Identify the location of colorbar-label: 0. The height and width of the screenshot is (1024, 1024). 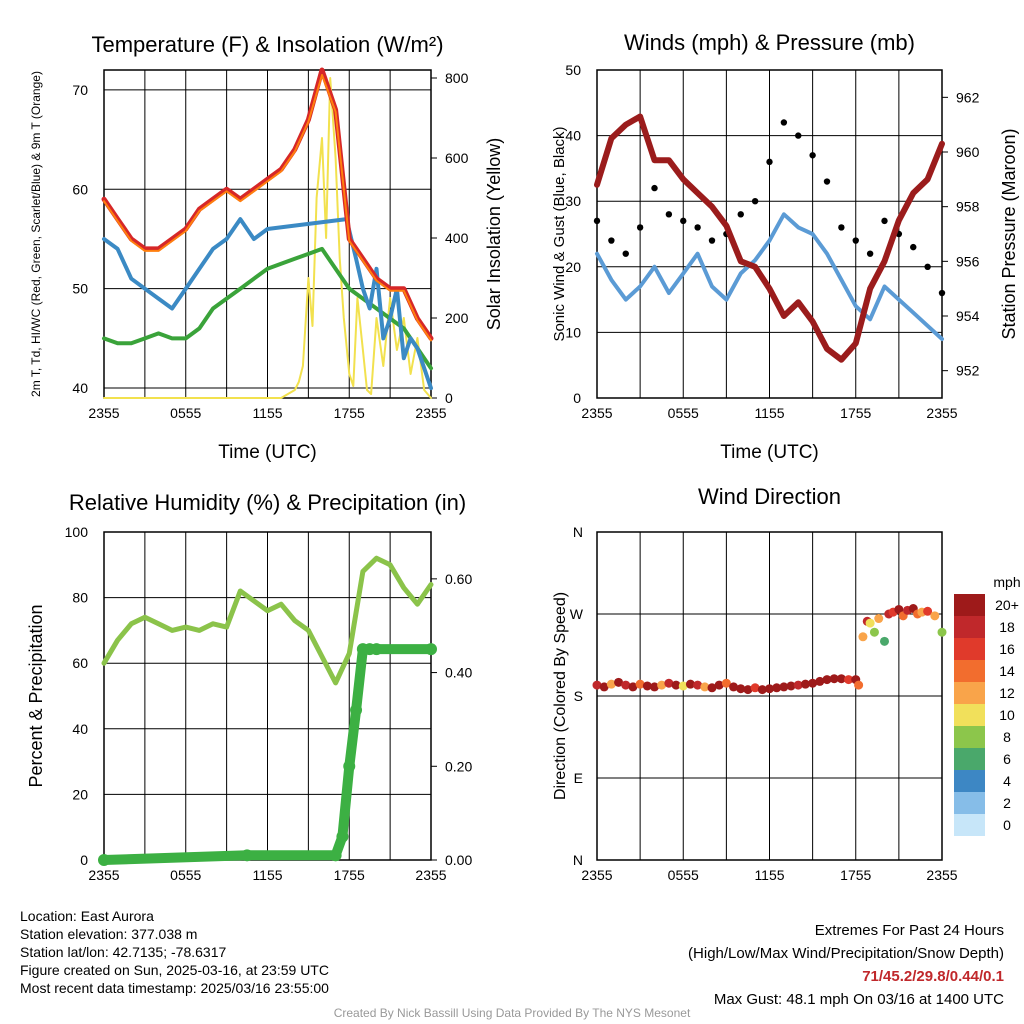
(1007, 825).